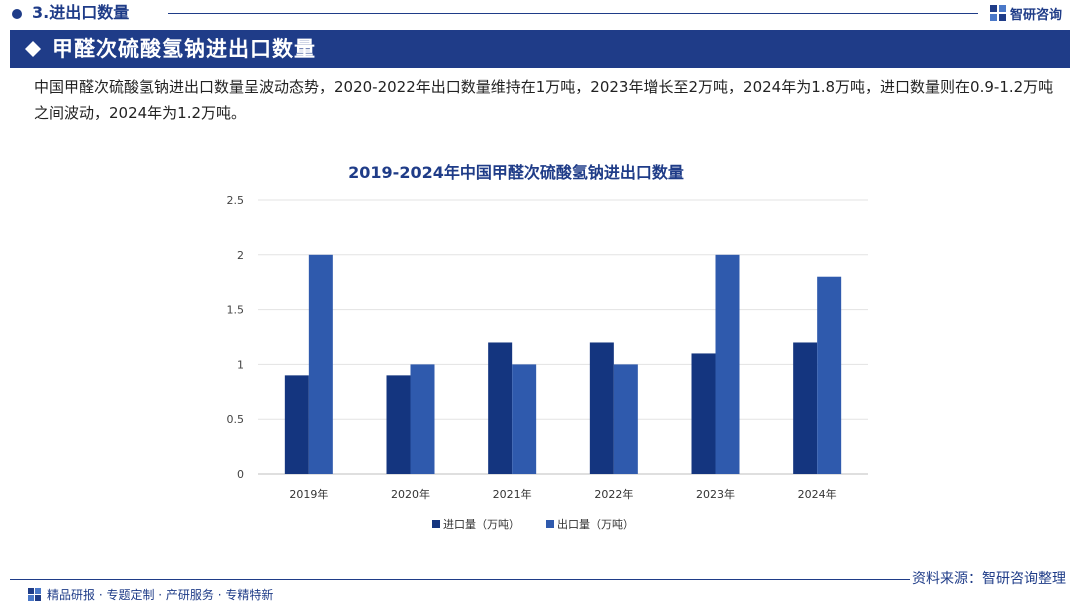  Describe the element at coordinates (236, 337) in the screenshot. I see `y-axis-ticks: 0 0.5 1 1.5 2 2.5` at that location.